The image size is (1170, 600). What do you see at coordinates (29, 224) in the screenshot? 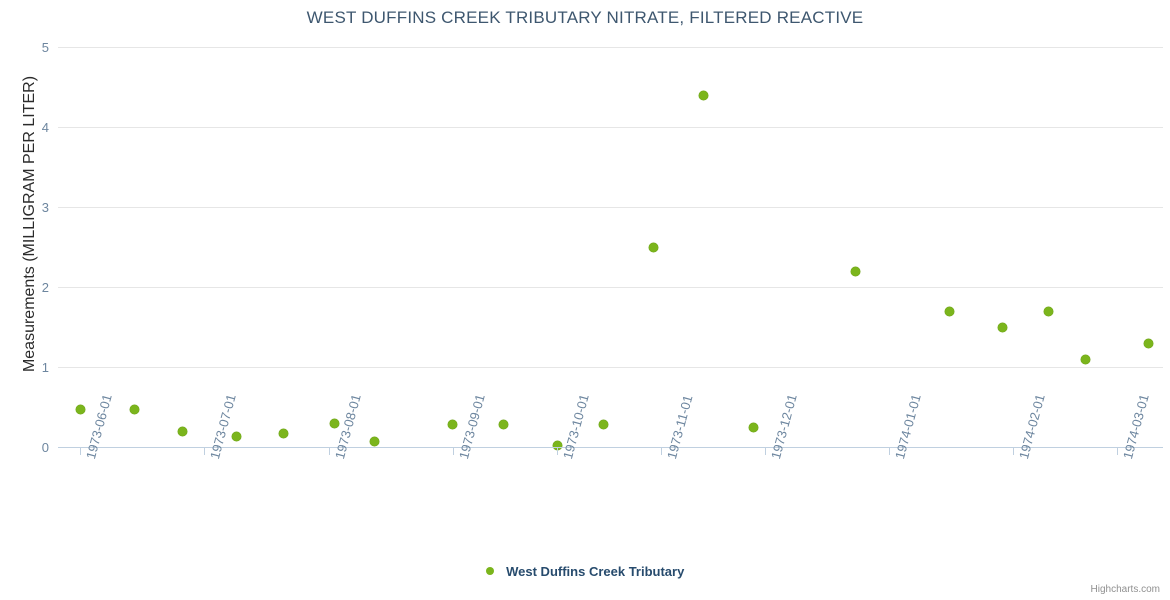
I see `y-axis-title: Measurements (MILLIGRAM PER LITER)` at bounding box center [29, 224].